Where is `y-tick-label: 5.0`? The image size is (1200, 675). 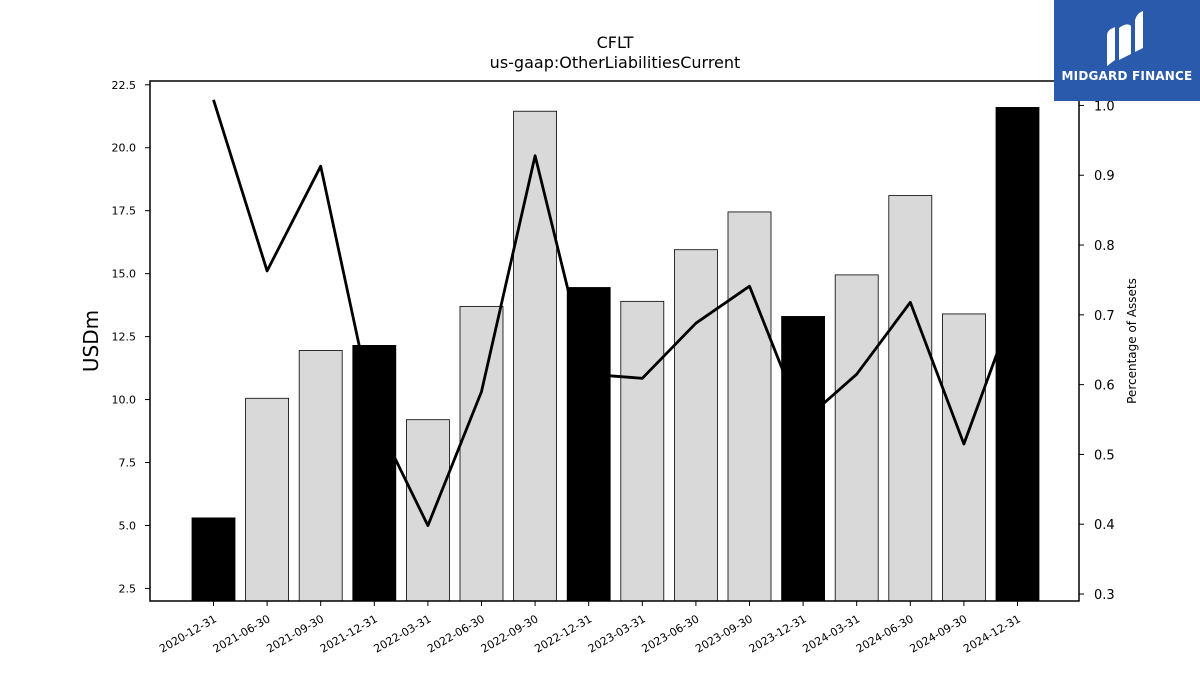 y-tick-label: 5.0 is located at coordinates (128, 525).